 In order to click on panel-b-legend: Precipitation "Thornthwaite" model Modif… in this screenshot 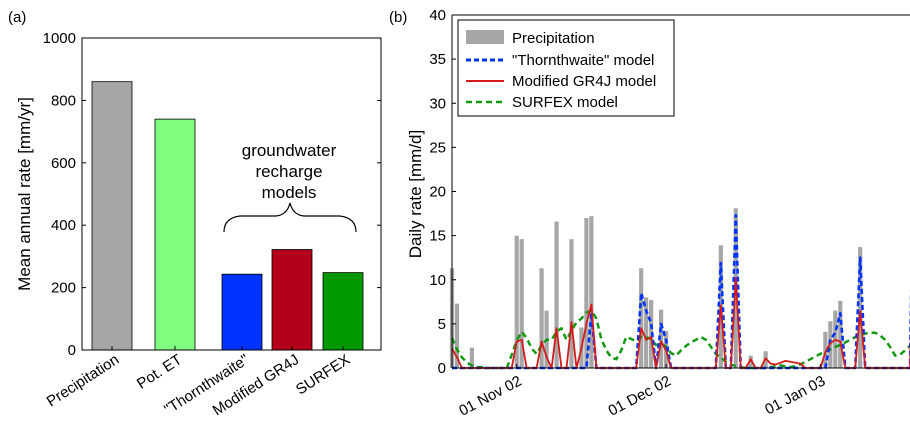, I will do `click(566, 68)`.